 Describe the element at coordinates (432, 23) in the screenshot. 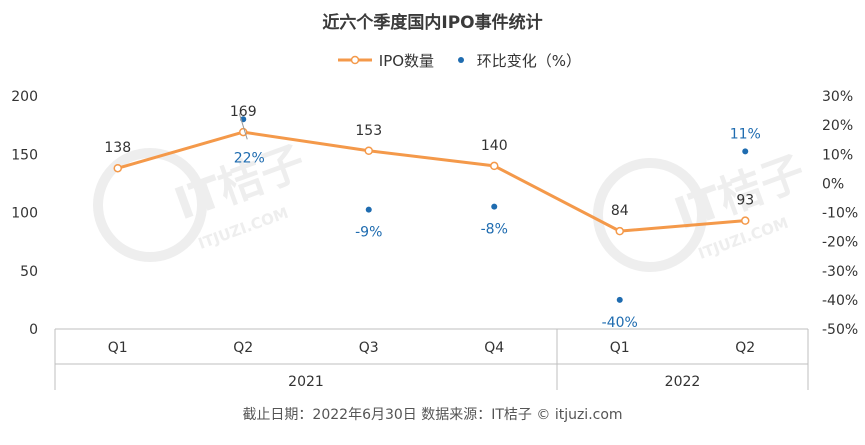

I see `chart-title: 近六个季度国内IPO事件统计` at that location.